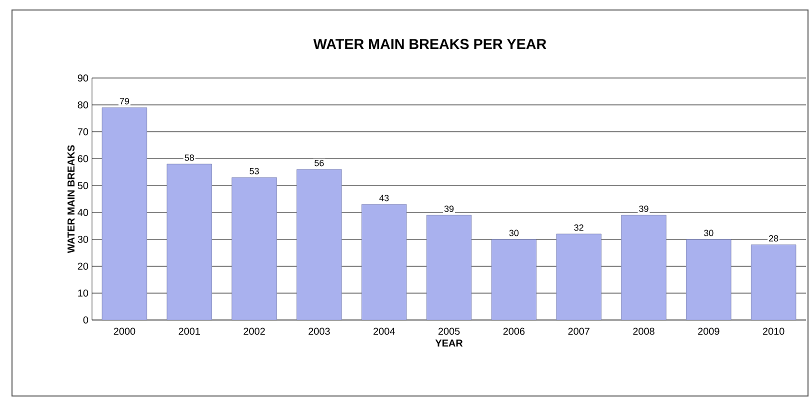 This screenshot has width=812, height=402. Describe the element at coordinates (83, 266) in the screenshot. I see `y-tick-label: 20` at that location.